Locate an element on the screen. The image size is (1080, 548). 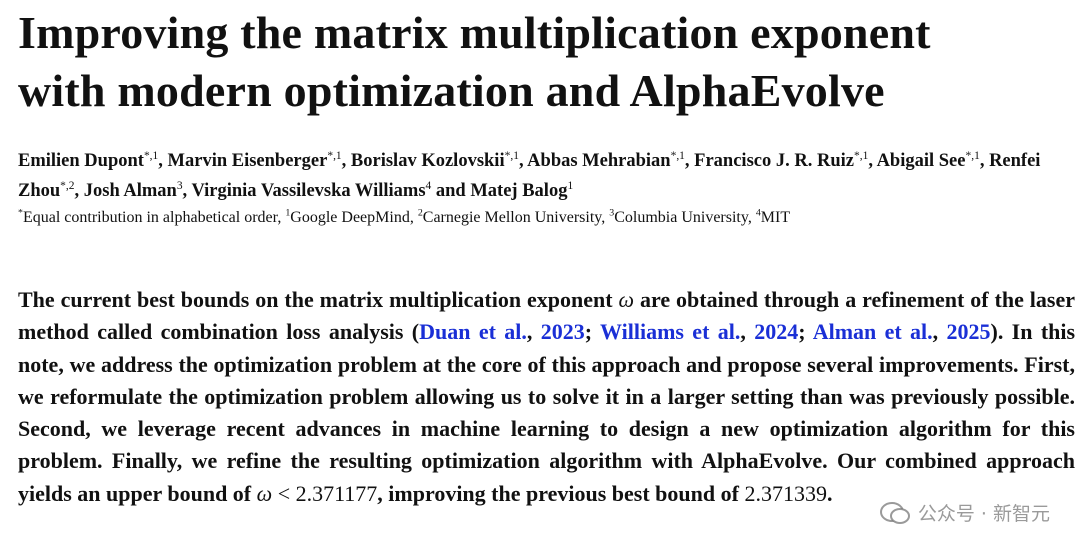
author-affiliation-mark: 1 is located at coordinates (570, 185).